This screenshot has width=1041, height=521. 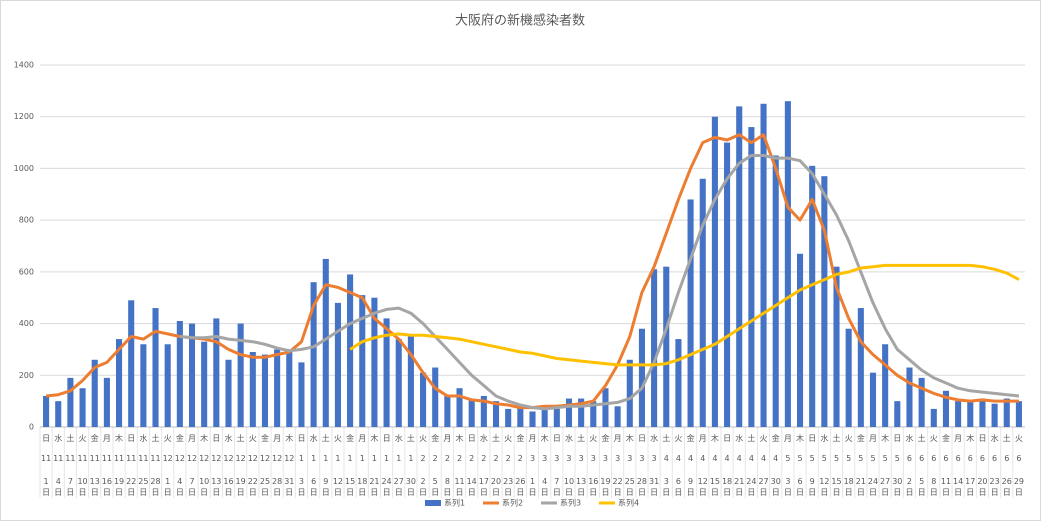 I want to click on y-tick-label: 800, so click(x=26, y=220).